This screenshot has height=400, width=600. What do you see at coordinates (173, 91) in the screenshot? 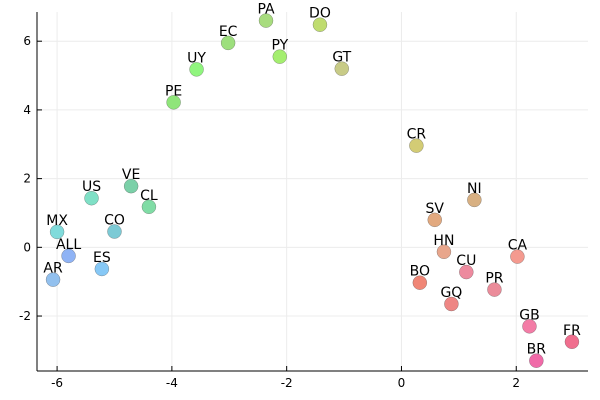
I see `point-label-pe: PE` at bounding box center [173, 91].